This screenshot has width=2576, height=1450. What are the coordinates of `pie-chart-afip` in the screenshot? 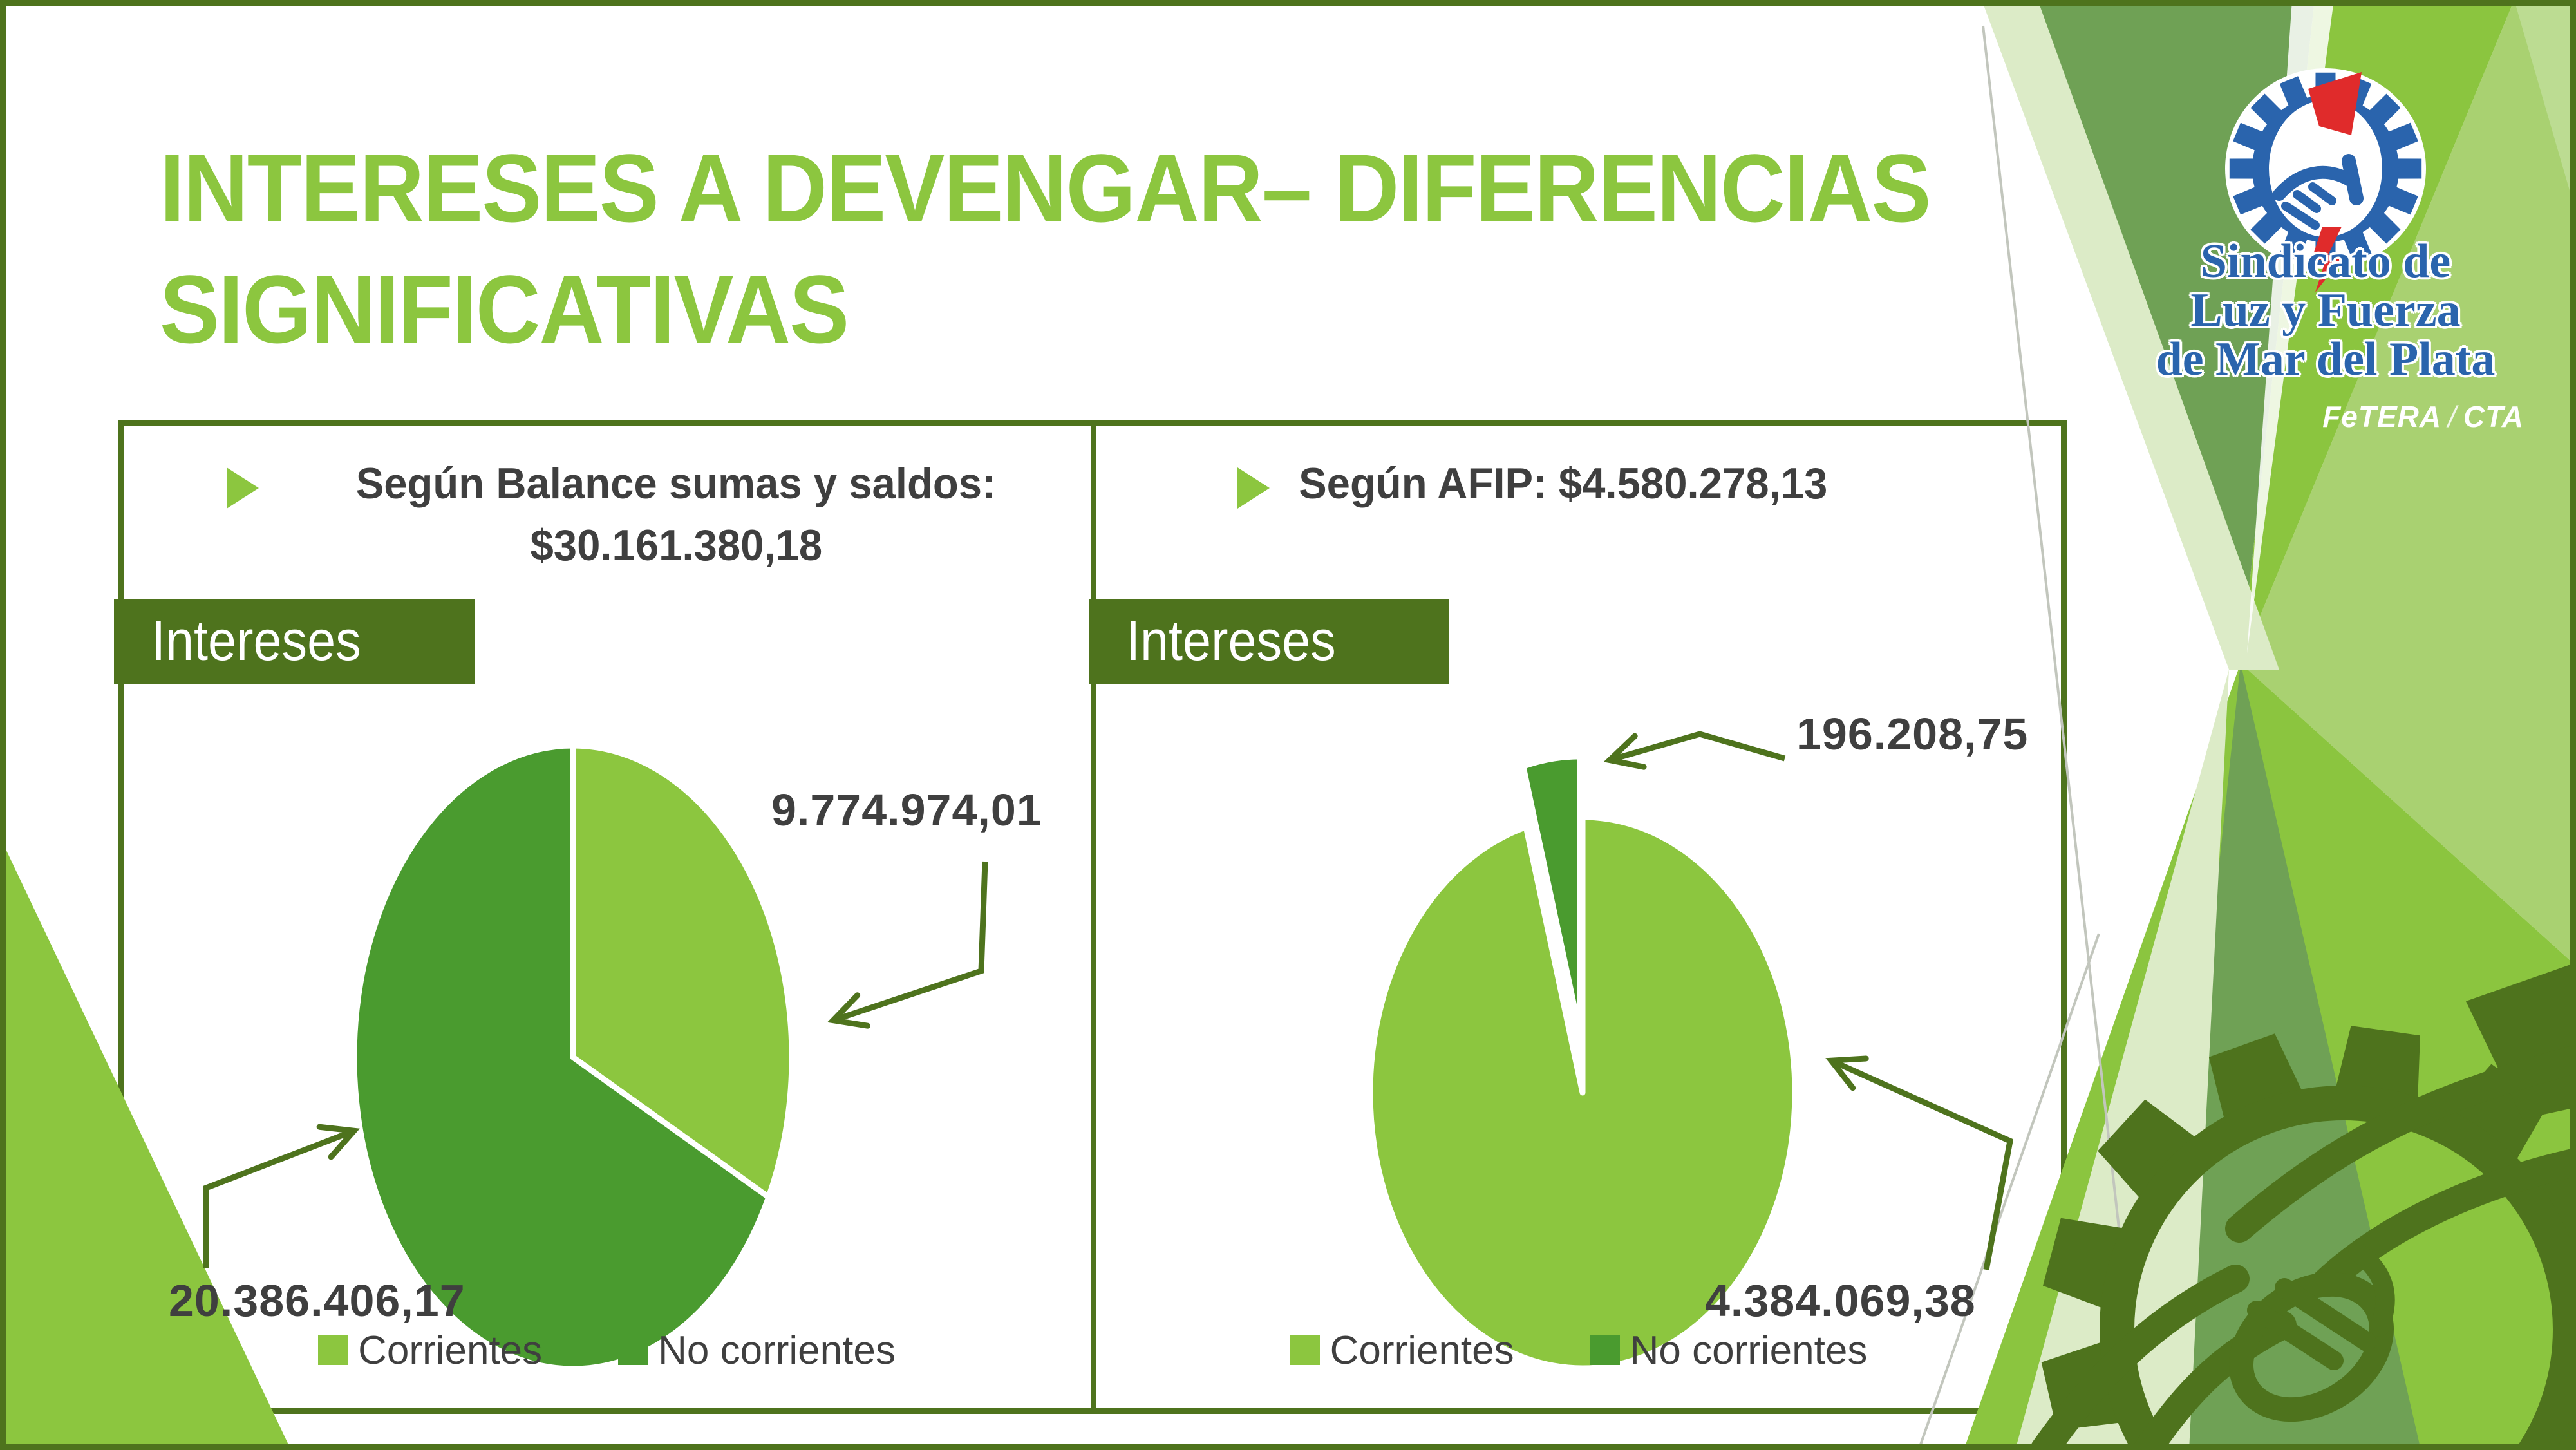 It's located at (1582, 1062).